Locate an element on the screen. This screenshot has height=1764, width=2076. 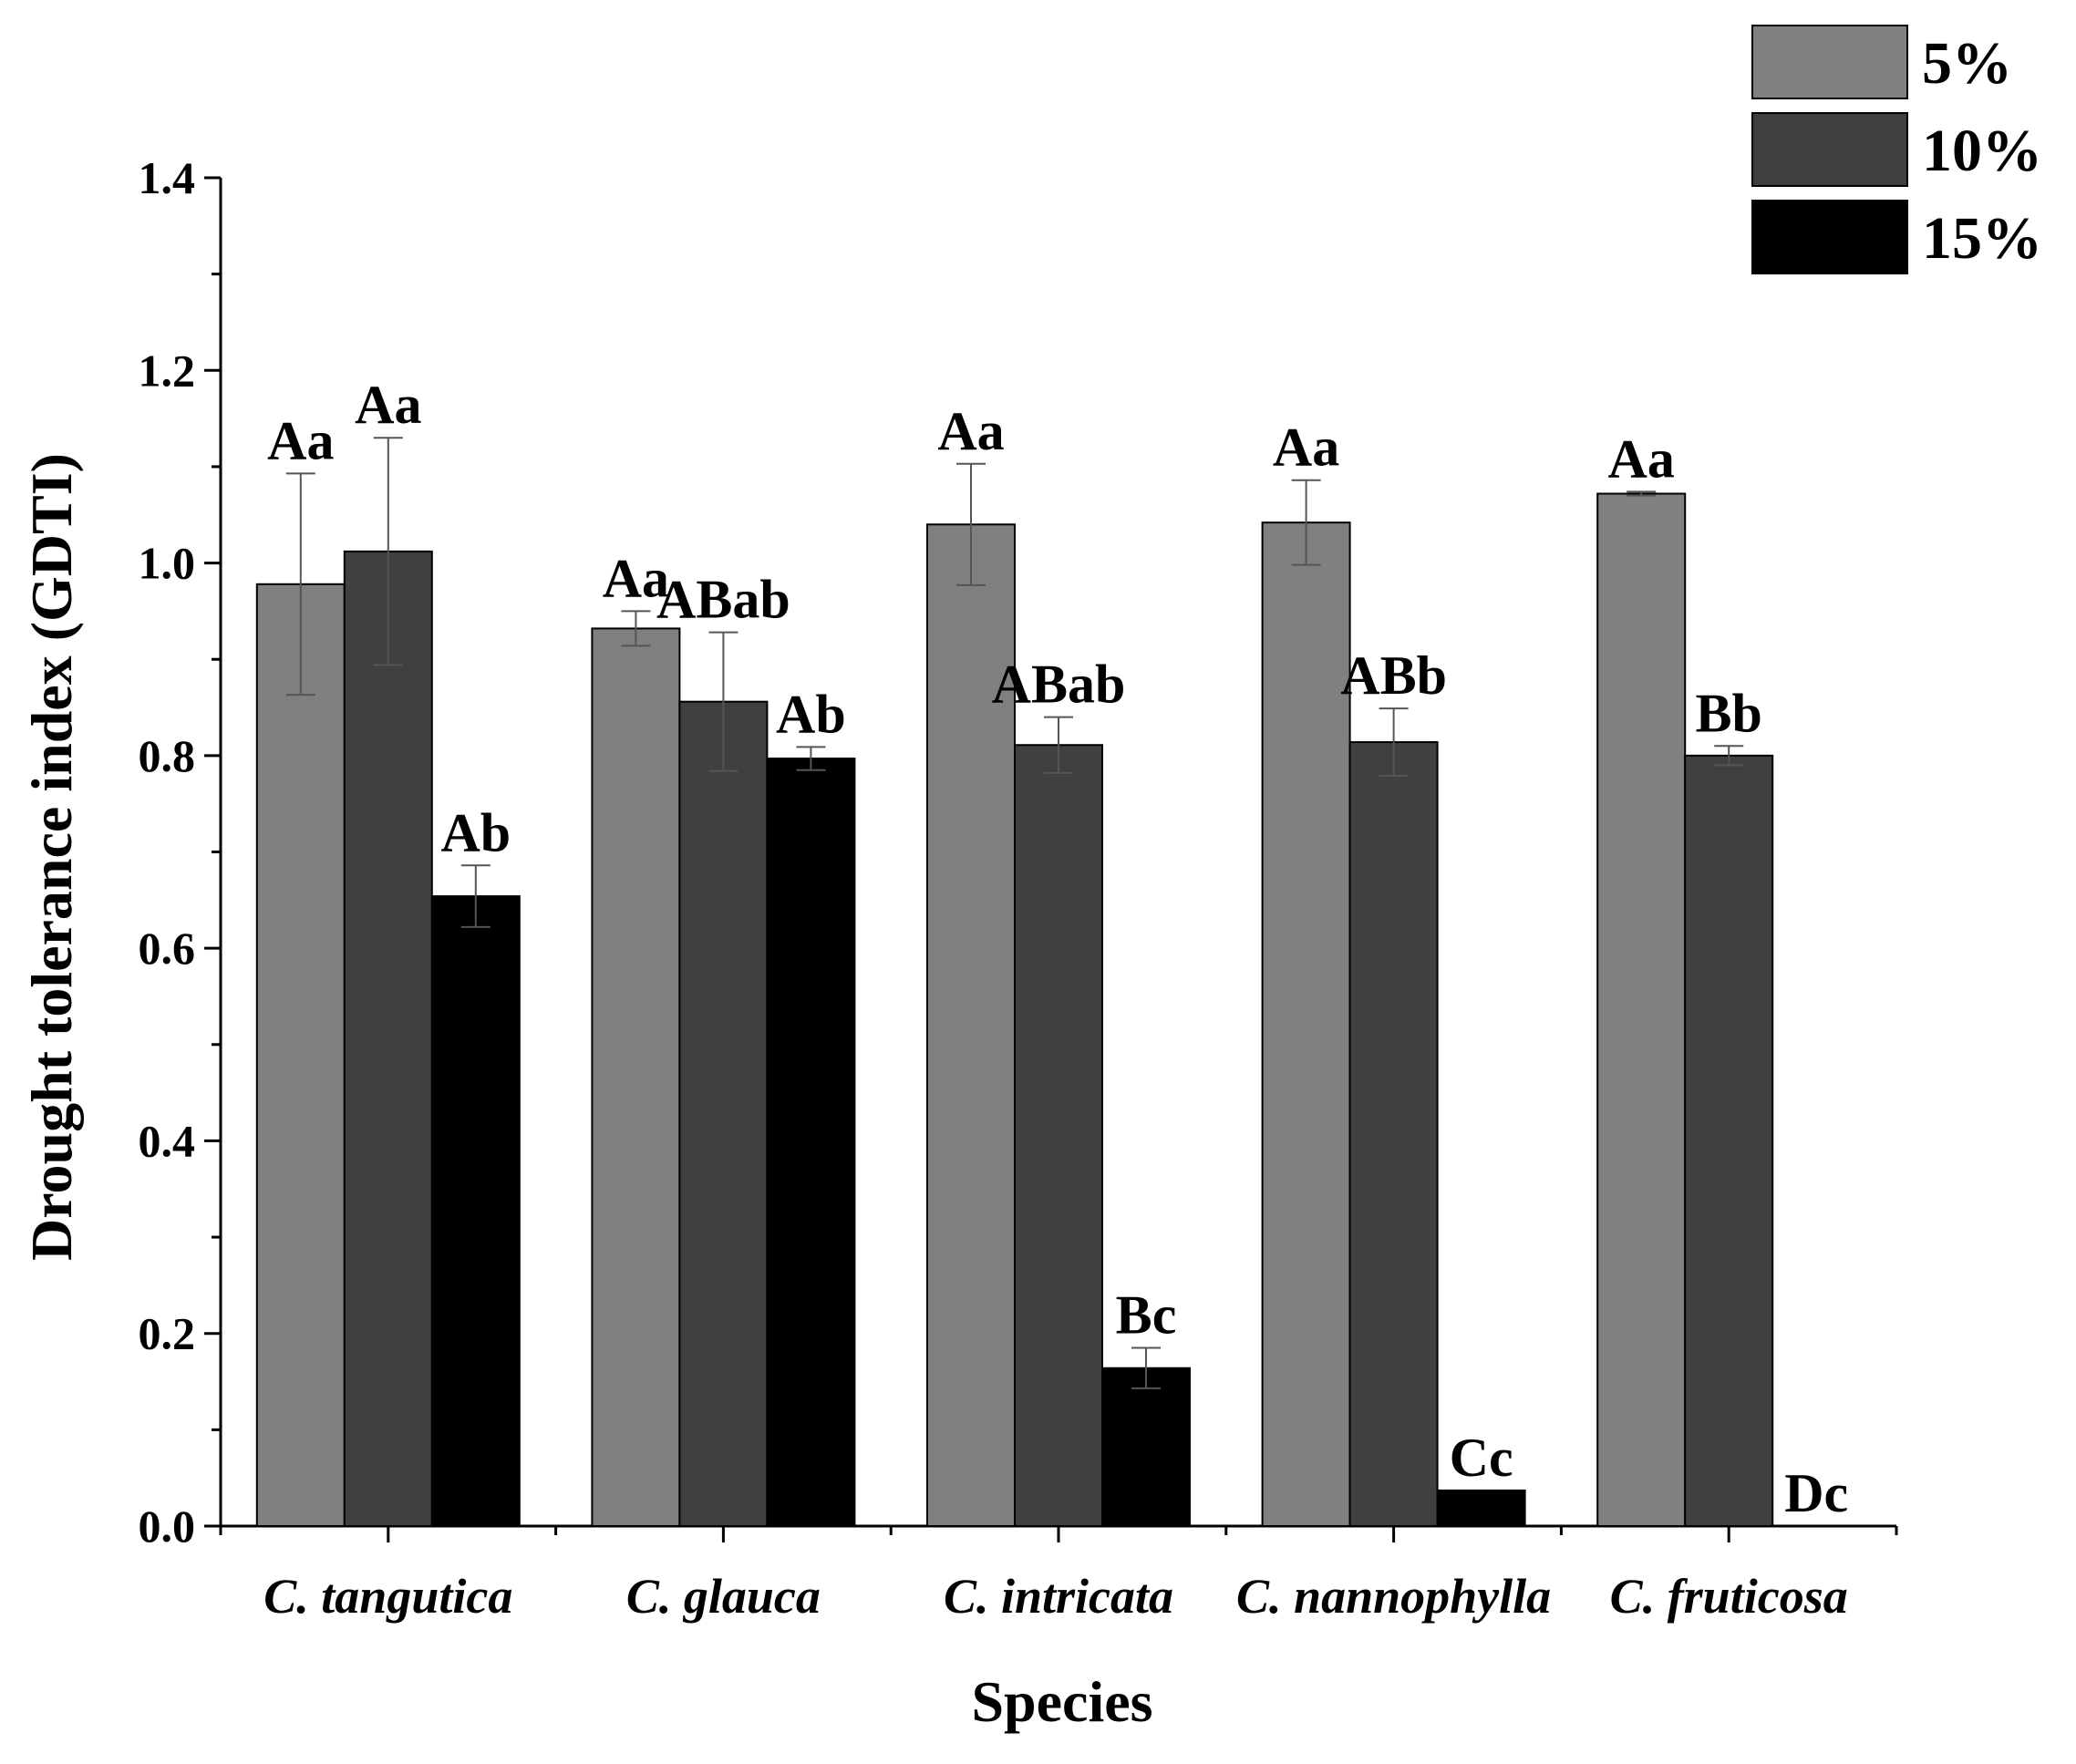
y-tick-label: 0.4 is located at coordinates (167, 1140).